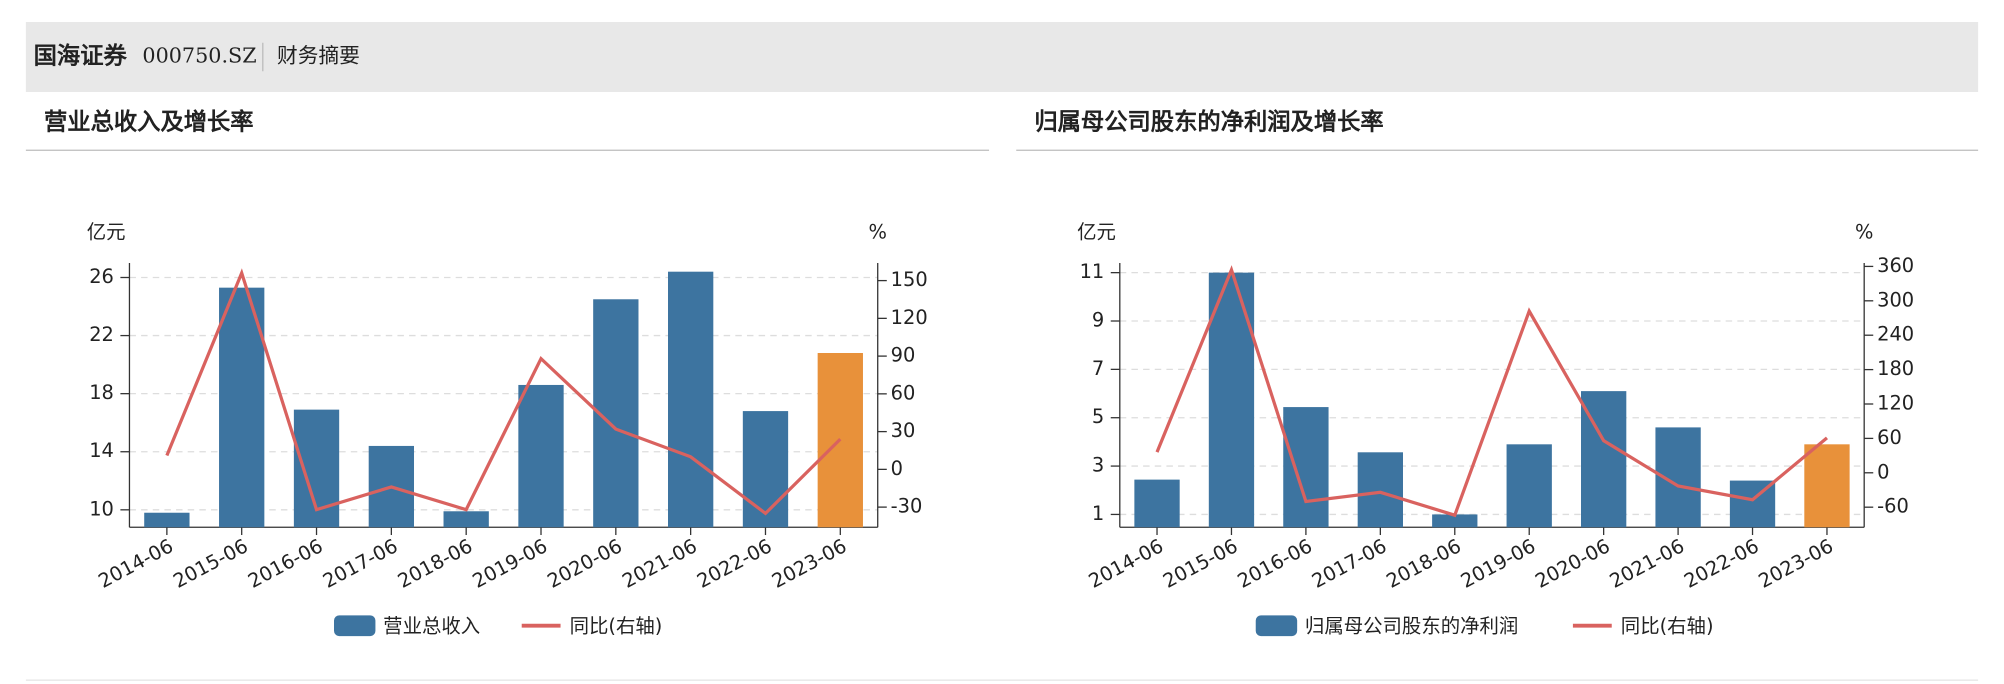 The height and width of the screenshot is (684, 2004). I want to click on company-name: 国海证券, so click(81, 55).